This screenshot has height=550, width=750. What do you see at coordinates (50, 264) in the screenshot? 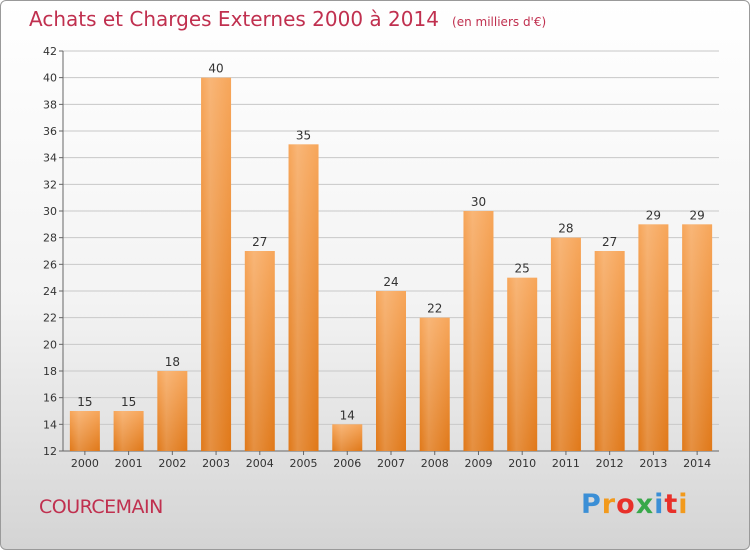
I see `y-tick-label: 26` at bounding box center [50, 264].